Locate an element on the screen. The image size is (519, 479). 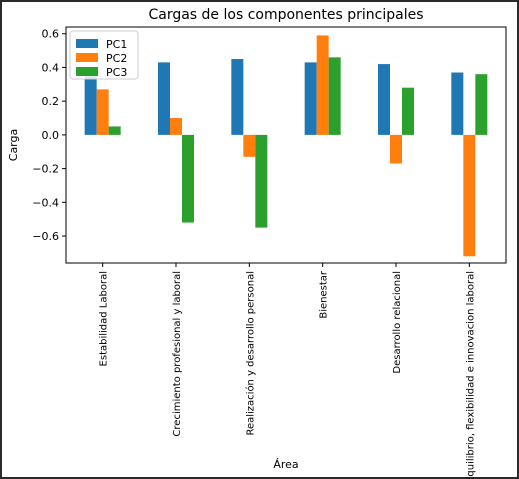
x-tick-label: Estabilidad Laboral is located at coordinates (104, 318).